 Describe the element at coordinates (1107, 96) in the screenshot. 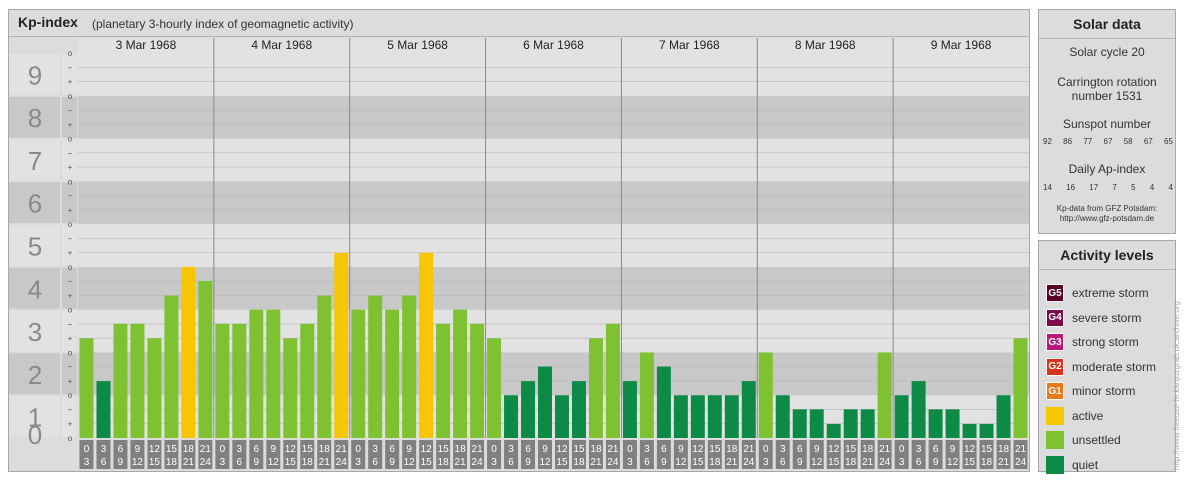

I see `carrington-line-2: number 1531` at that location.